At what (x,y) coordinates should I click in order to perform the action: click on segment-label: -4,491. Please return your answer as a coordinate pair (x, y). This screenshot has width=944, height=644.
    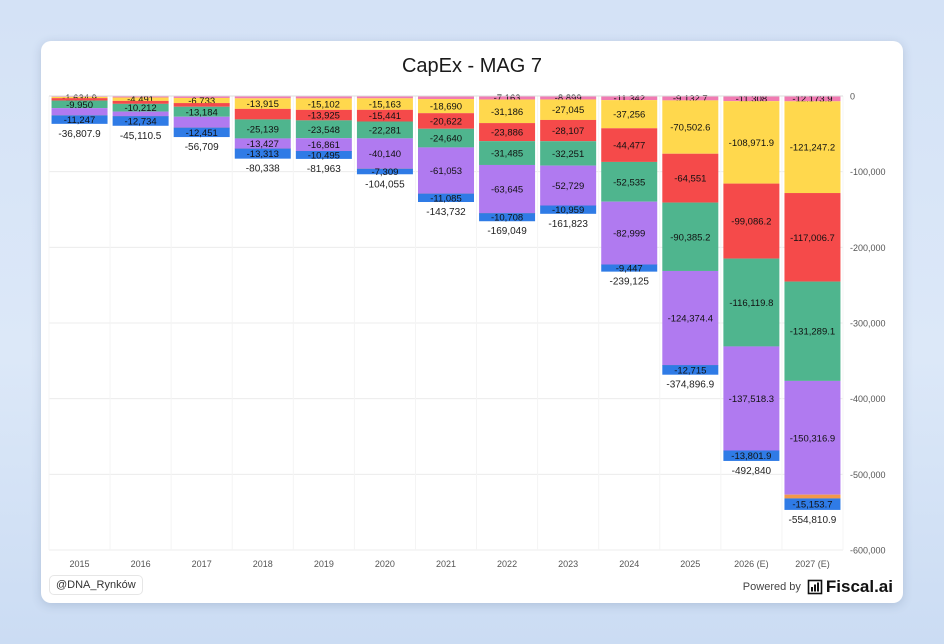
    Looking at the image, I should click on (140, 100).